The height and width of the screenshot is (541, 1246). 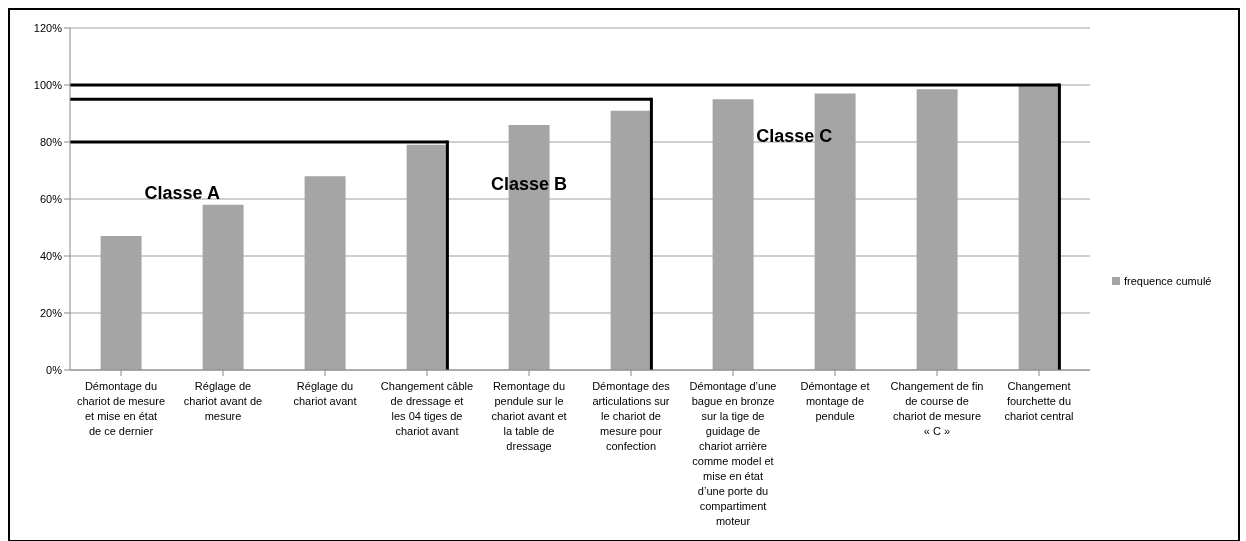 What do you see at coordinates (325, 393) in the screenshot?
I see `x-tick-label: Réglage du chariot avant` at bounding box center [325, 393].